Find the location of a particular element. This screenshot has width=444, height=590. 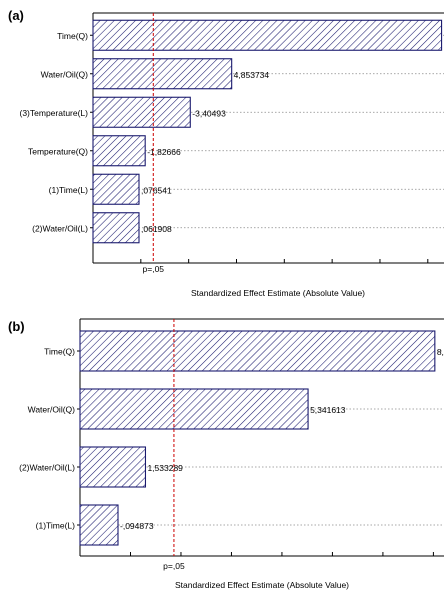

bar-value-label: 4,853734 is located at coordinates (252, 75).